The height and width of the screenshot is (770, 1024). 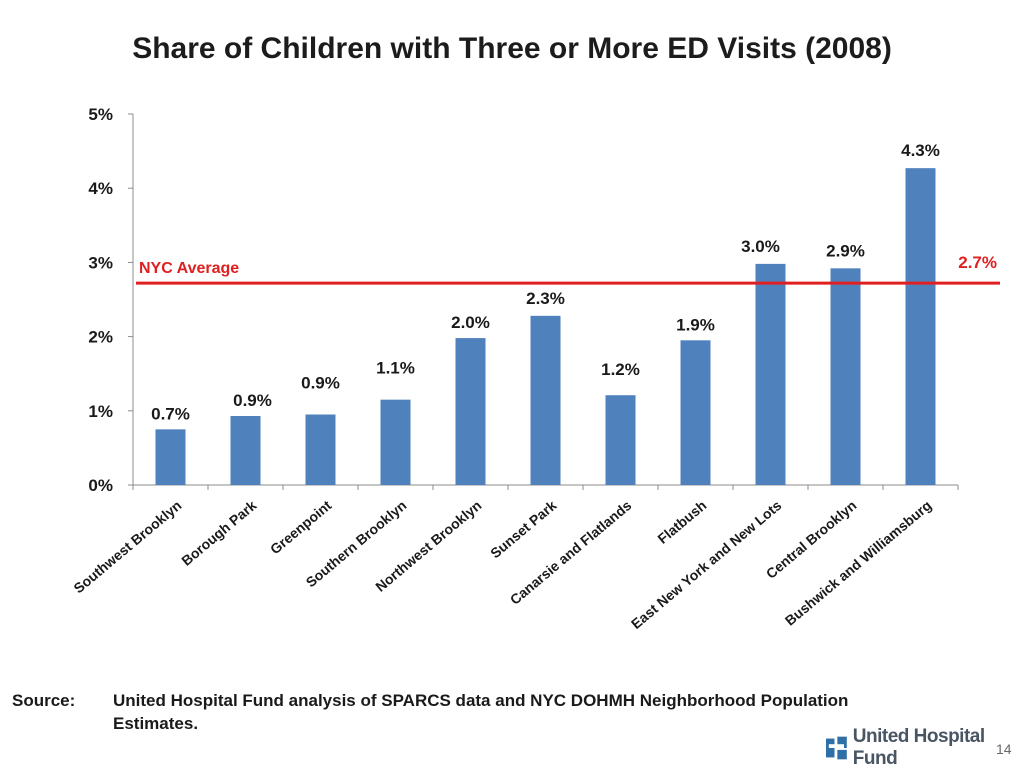 I want to click on nyc-average-label: NYC Average, so click(x=189, y=268).